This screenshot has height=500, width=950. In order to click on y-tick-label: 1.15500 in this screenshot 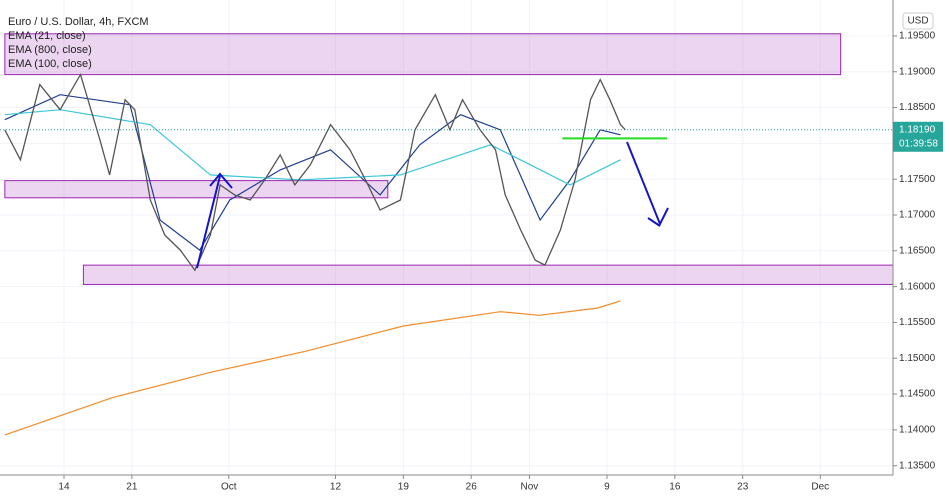, I will do `click(917, 322)`.